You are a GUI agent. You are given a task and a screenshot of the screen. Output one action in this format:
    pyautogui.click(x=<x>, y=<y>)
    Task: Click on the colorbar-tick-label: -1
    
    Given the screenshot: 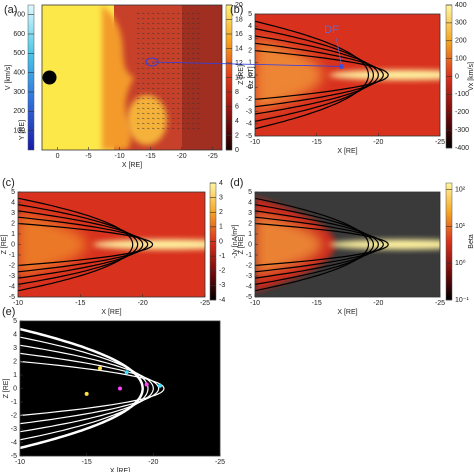 What is the action you would take?
    pyautogui.click(x=222, y=256)
    